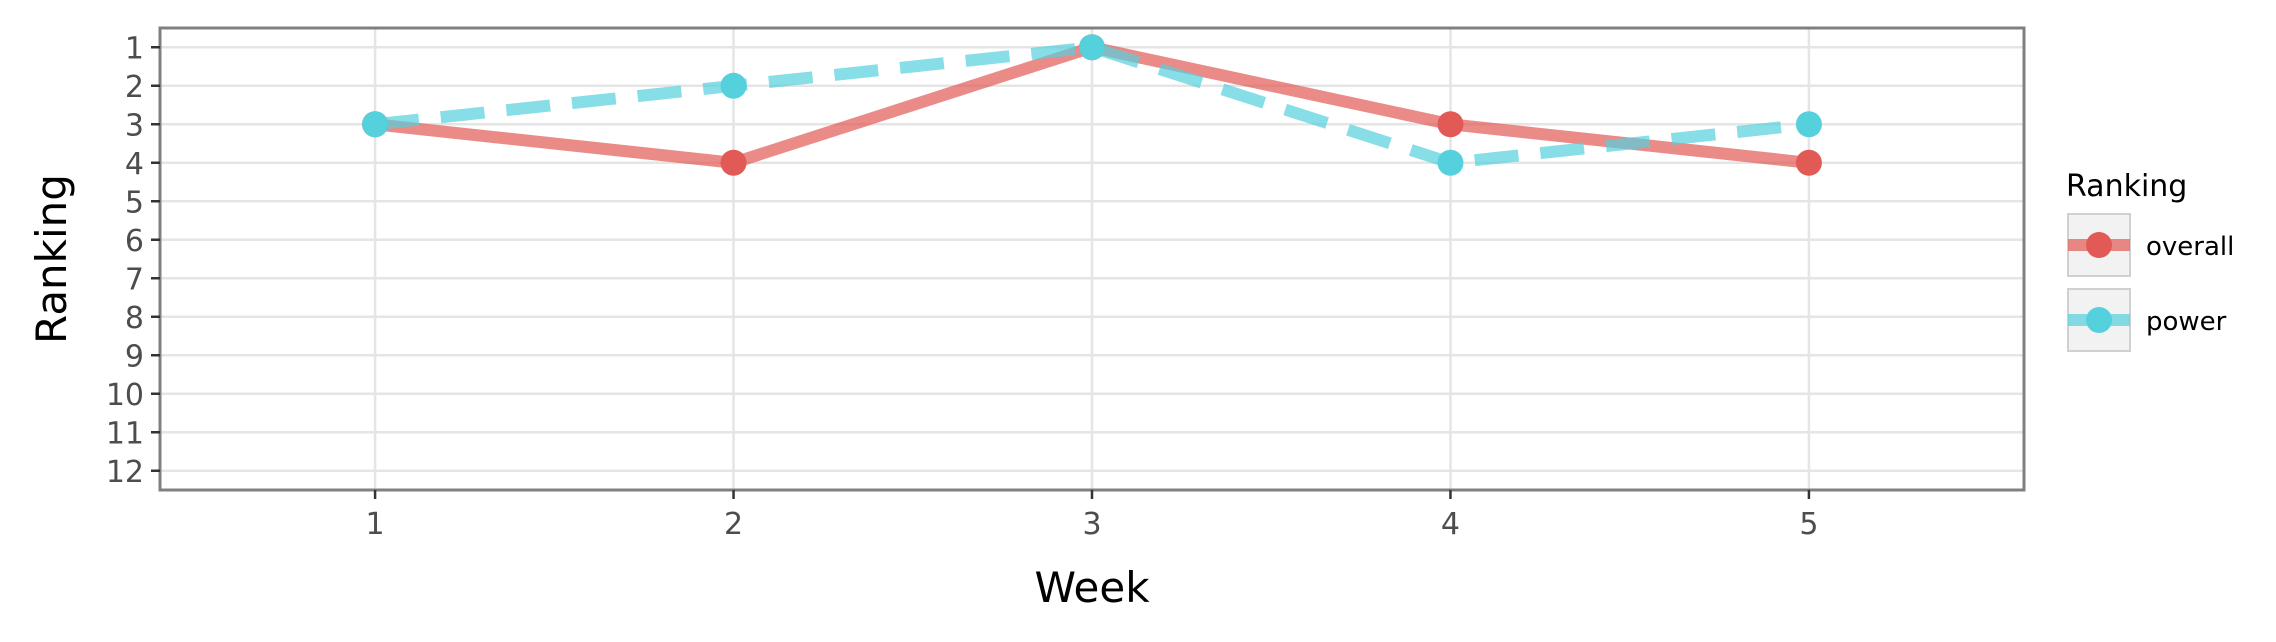 Image resolution: width=2276 pixels, height=642 pixels. Describe the element at coordinates (134, 87) in the screenshot. I see `y-tick-label: 2` at that location.